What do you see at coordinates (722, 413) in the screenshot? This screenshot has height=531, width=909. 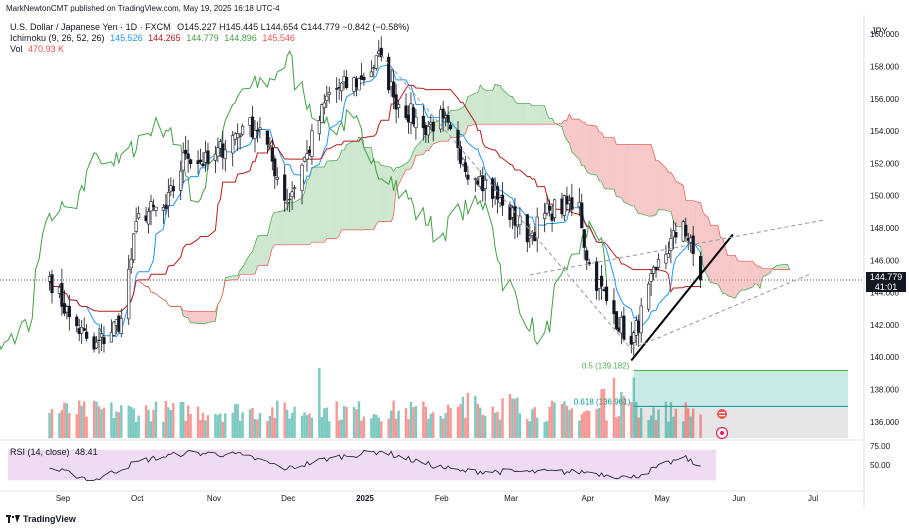 I see `flag-icon-stripe` at bounding box center [722, 413].